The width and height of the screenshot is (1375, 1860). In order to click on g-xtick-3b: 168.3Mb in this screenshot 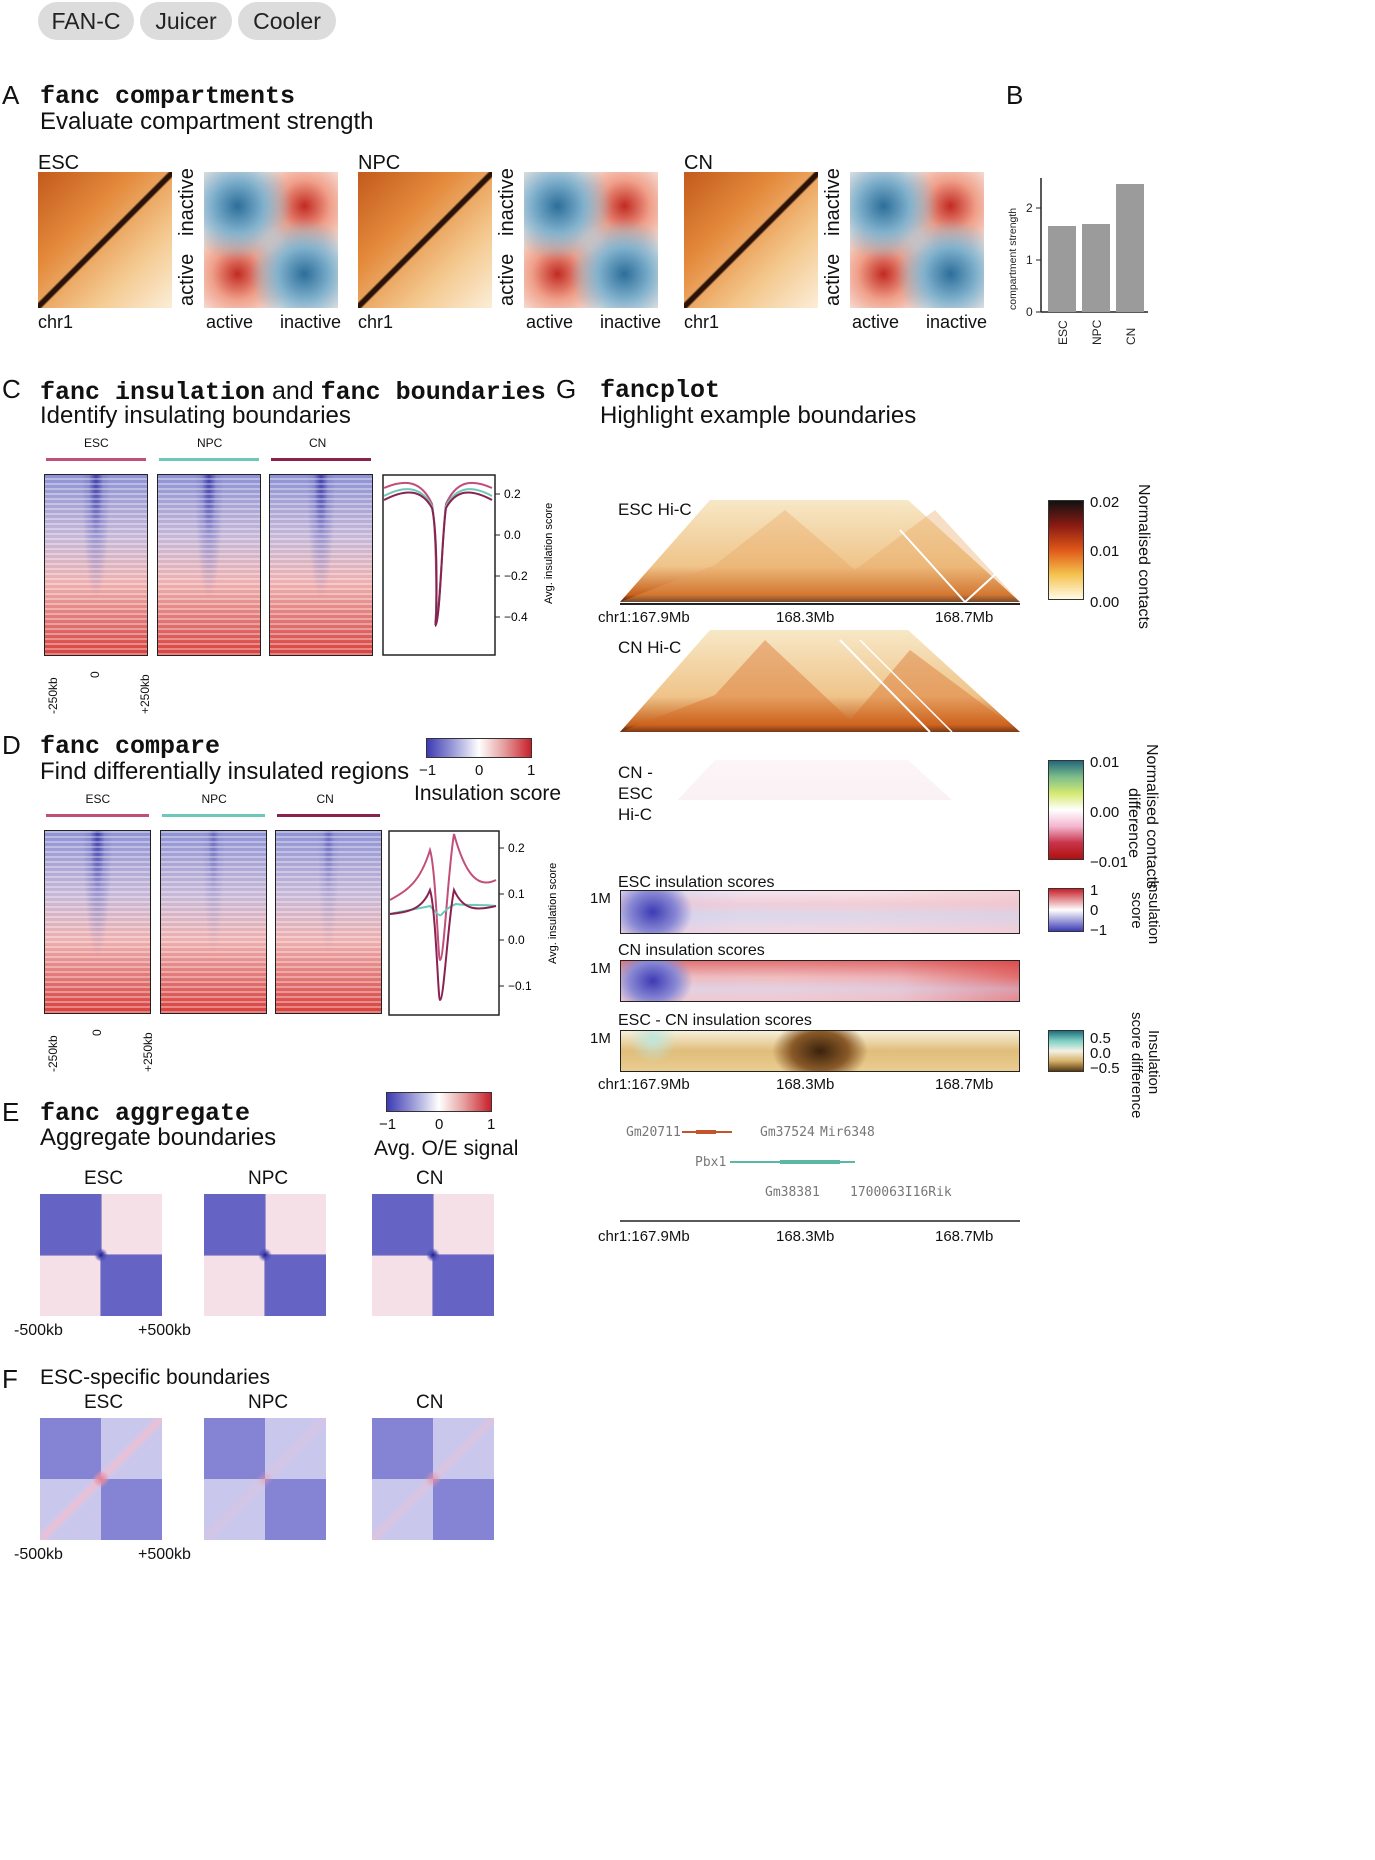, I will do `click(805, 1236)`.